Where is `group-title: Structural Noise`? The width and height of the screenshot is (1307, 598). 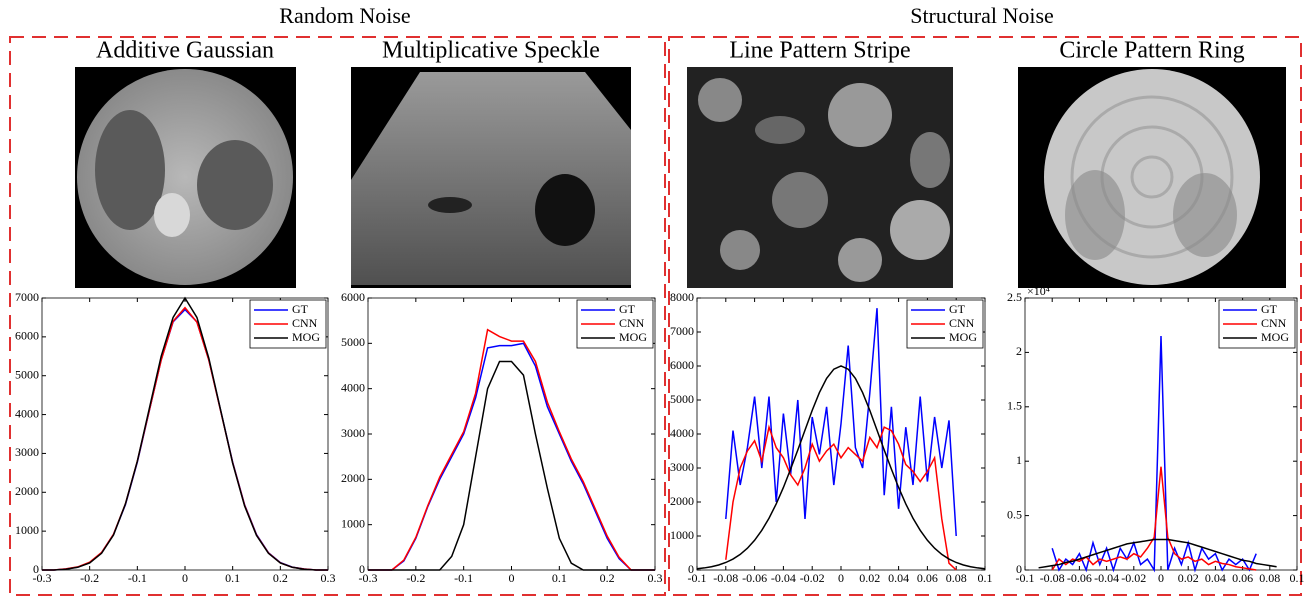 group-title: Structural Noise is located at coordinates (982, 15).